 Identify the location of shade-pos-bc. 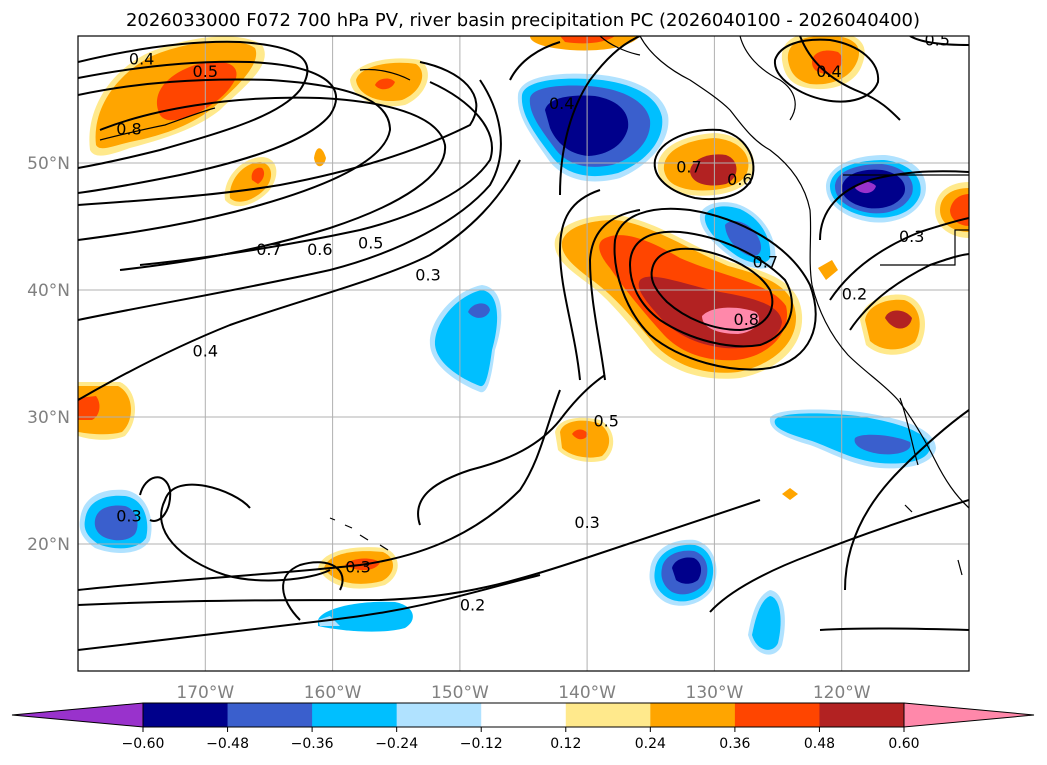
(713, 170).